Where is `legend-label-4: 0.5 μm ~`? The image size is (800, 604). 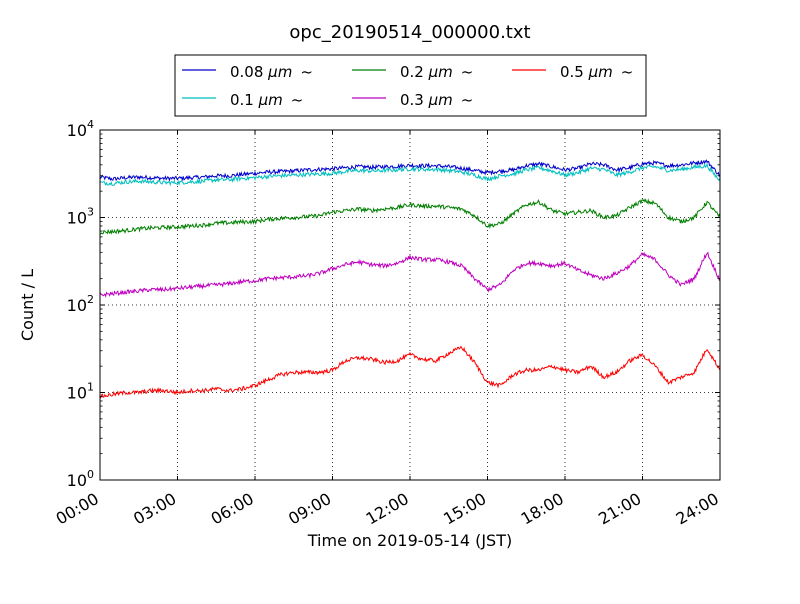
legend-label-4: 0.5 μm ~ is located at coordinates (596, 72).